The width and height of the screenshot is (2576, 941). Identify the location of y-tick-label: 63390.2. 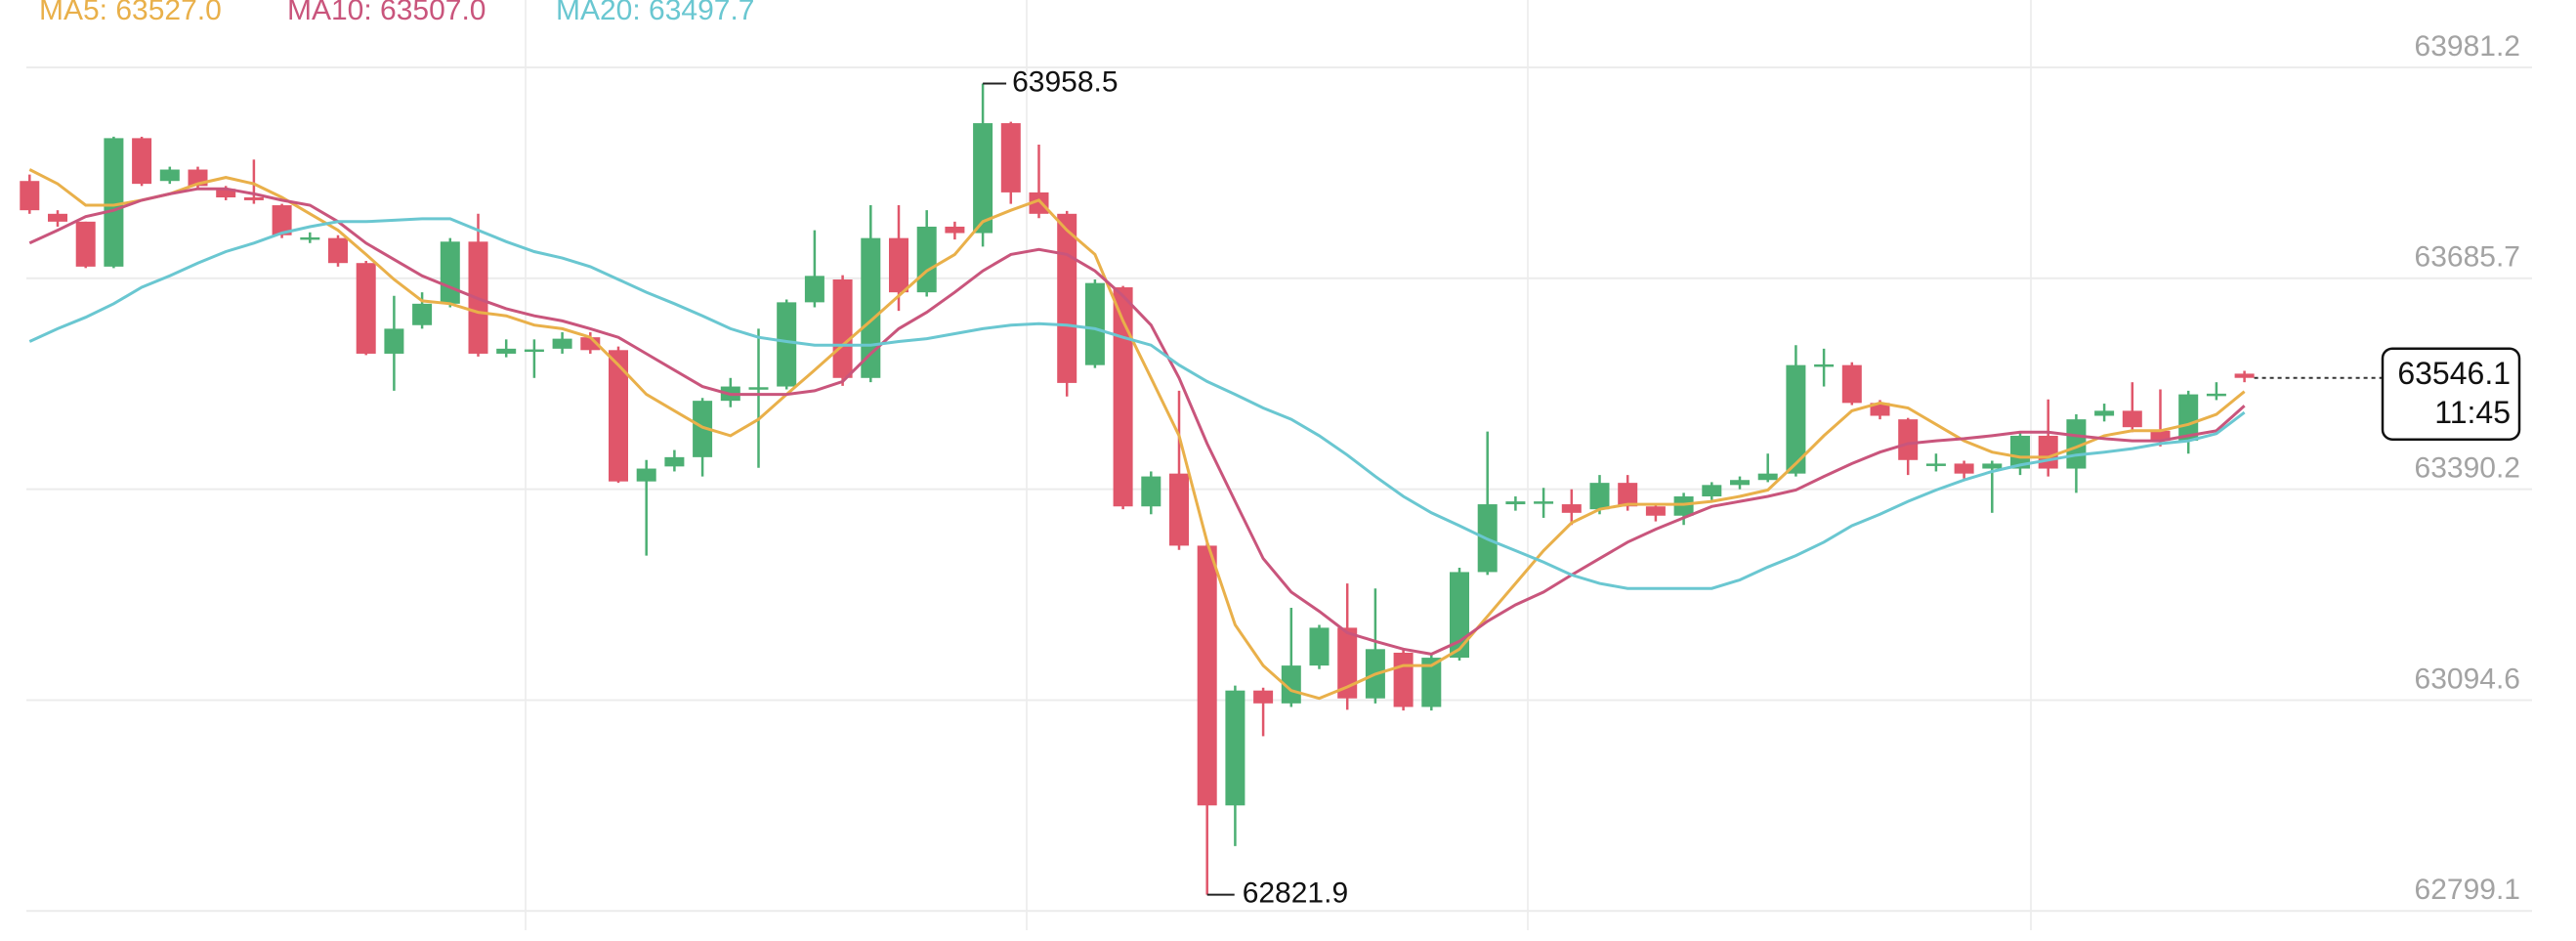
(2467, 467).